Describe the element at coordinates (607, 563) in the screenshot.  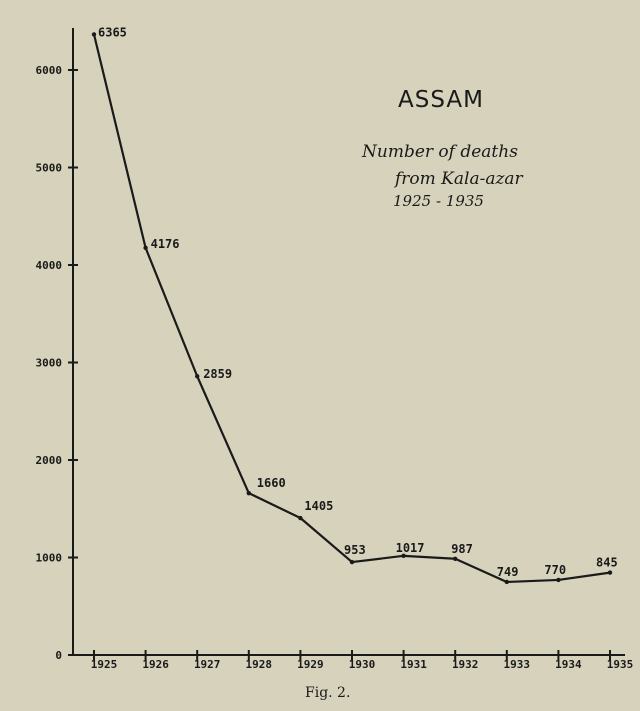
I see `data-label: 845` at that location.